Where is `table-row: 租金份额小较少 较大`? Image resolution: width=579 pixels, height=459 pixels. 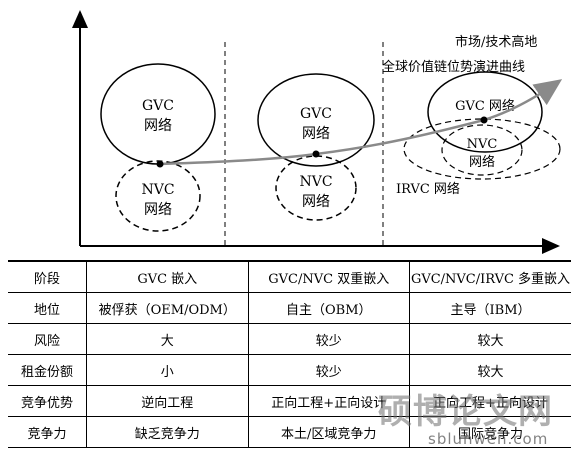
table-row: 租金份额小较少 较大 is located at coordinates (289, 370).